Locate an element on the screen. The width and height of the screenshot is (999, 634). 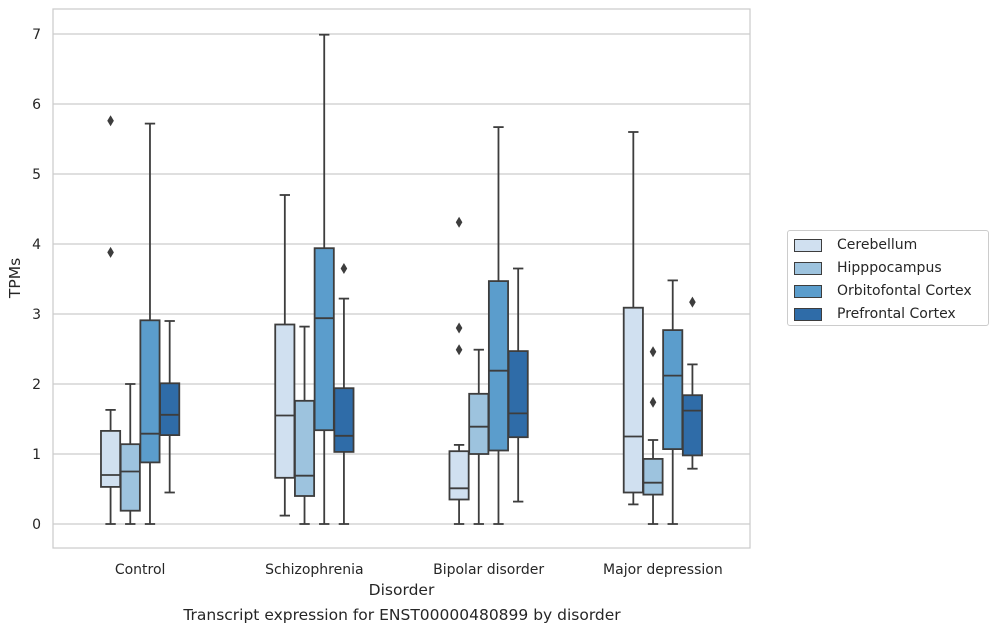
y-tick-label: 5 is located at coordinates (36, 175).